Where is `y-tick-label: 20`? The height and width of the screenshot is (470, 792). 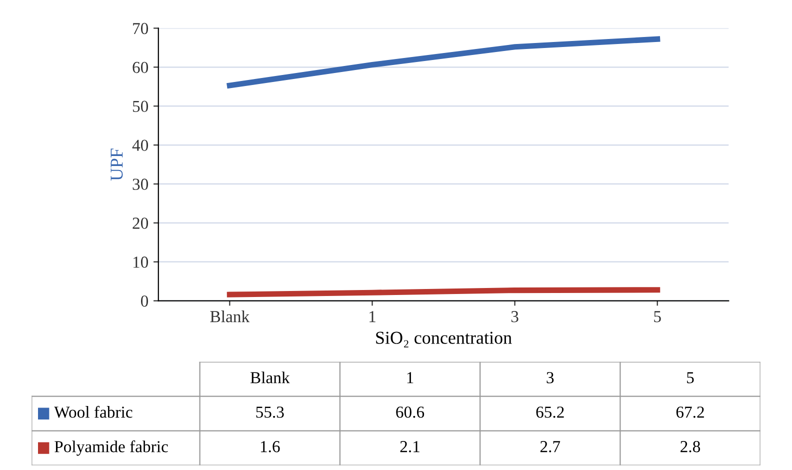 y-tick-label: 20 is located at coordinates (140, 223).